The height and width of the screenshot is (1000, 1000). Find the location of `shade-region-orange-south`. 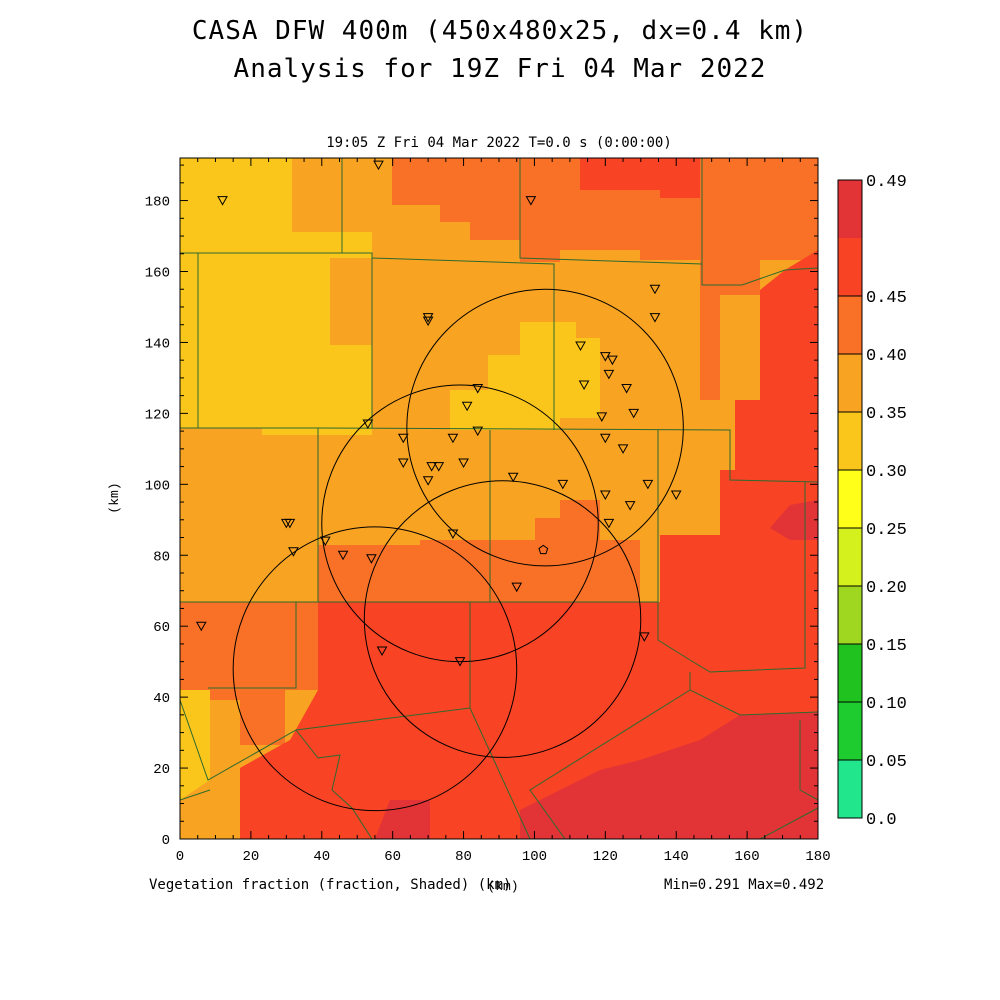

shade-region-orange-south is located at coordinates (479, 551).